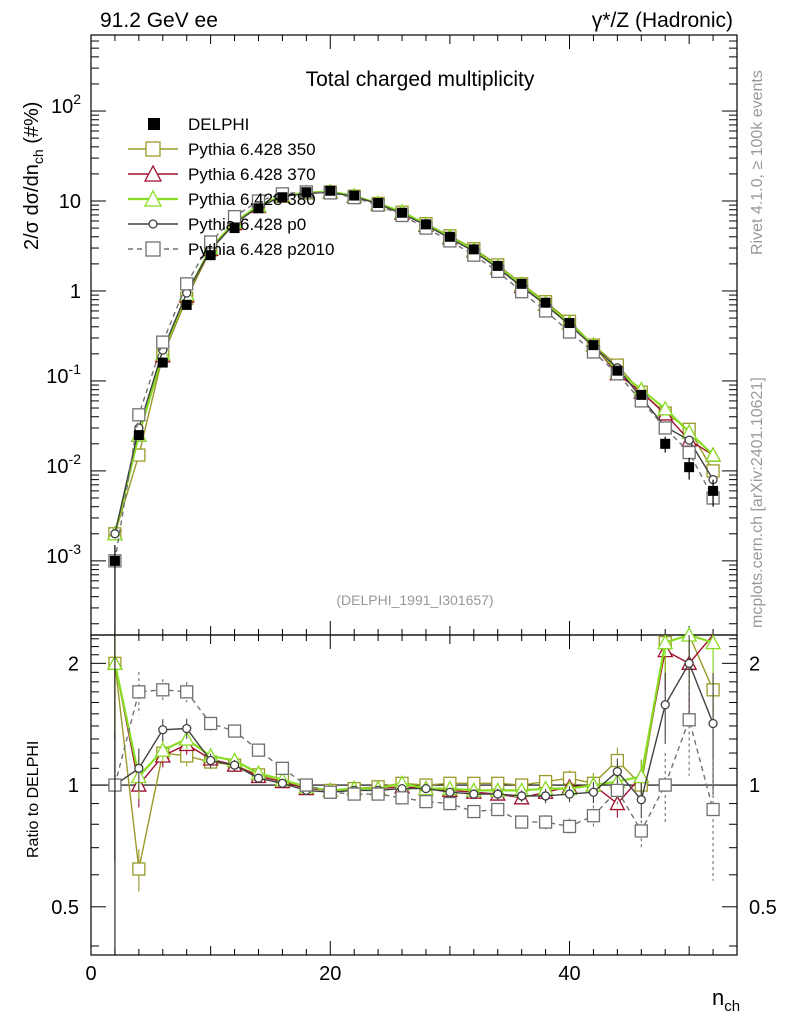  I want to click on x-tick-label: 0, so click(90, 974).